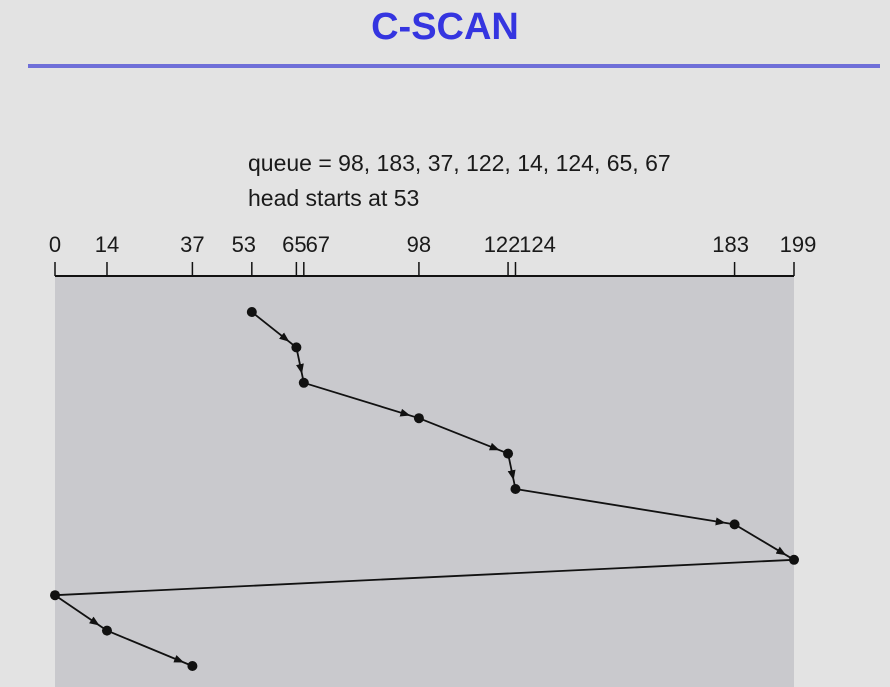 This screenshot has width=890, height=687. What do you see at coordinates (537, 244) in the screenshot?
I see `tick-label: 124` at bounding box center [537, 244].